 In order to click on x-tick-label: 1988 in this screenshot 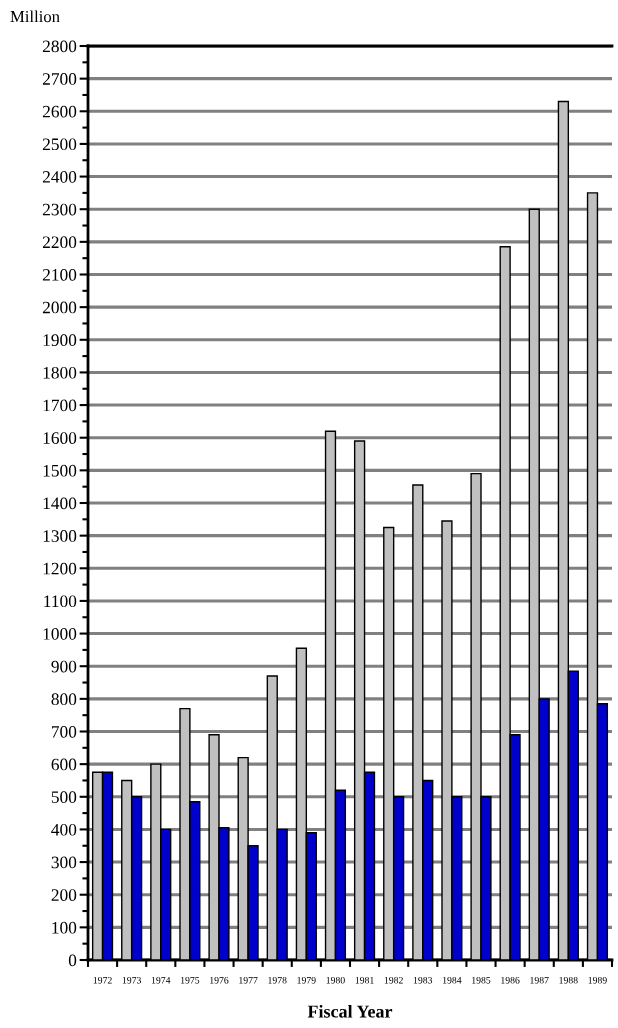, I will do `click(568, 980)`.